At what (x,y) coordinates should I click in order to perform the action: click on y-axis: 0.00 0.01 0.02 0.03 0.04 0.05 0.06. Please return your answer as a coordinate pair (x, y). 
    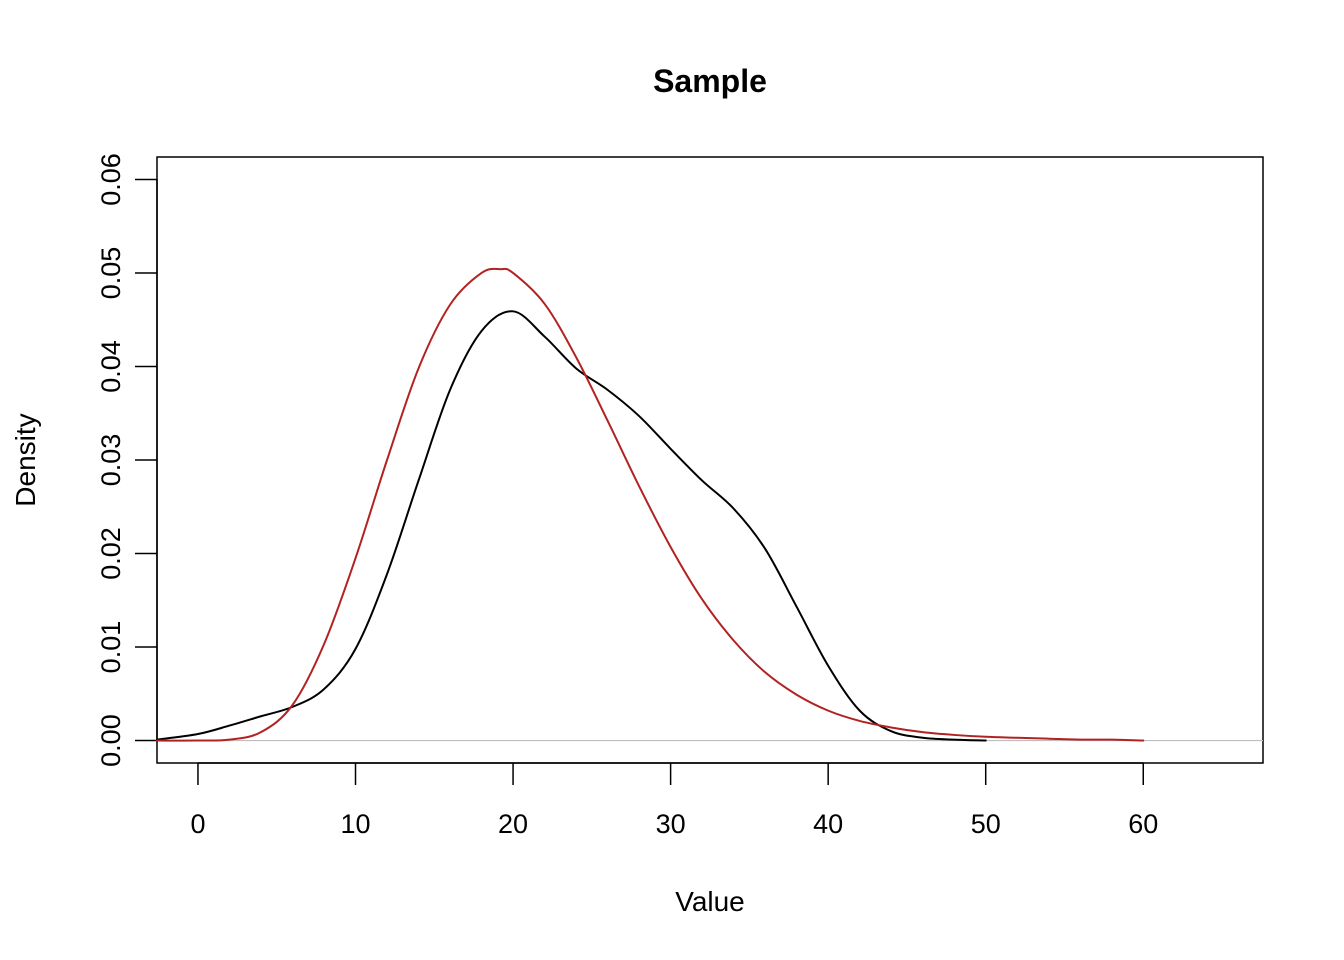
    Looking at the image, I should click on (127, 460).